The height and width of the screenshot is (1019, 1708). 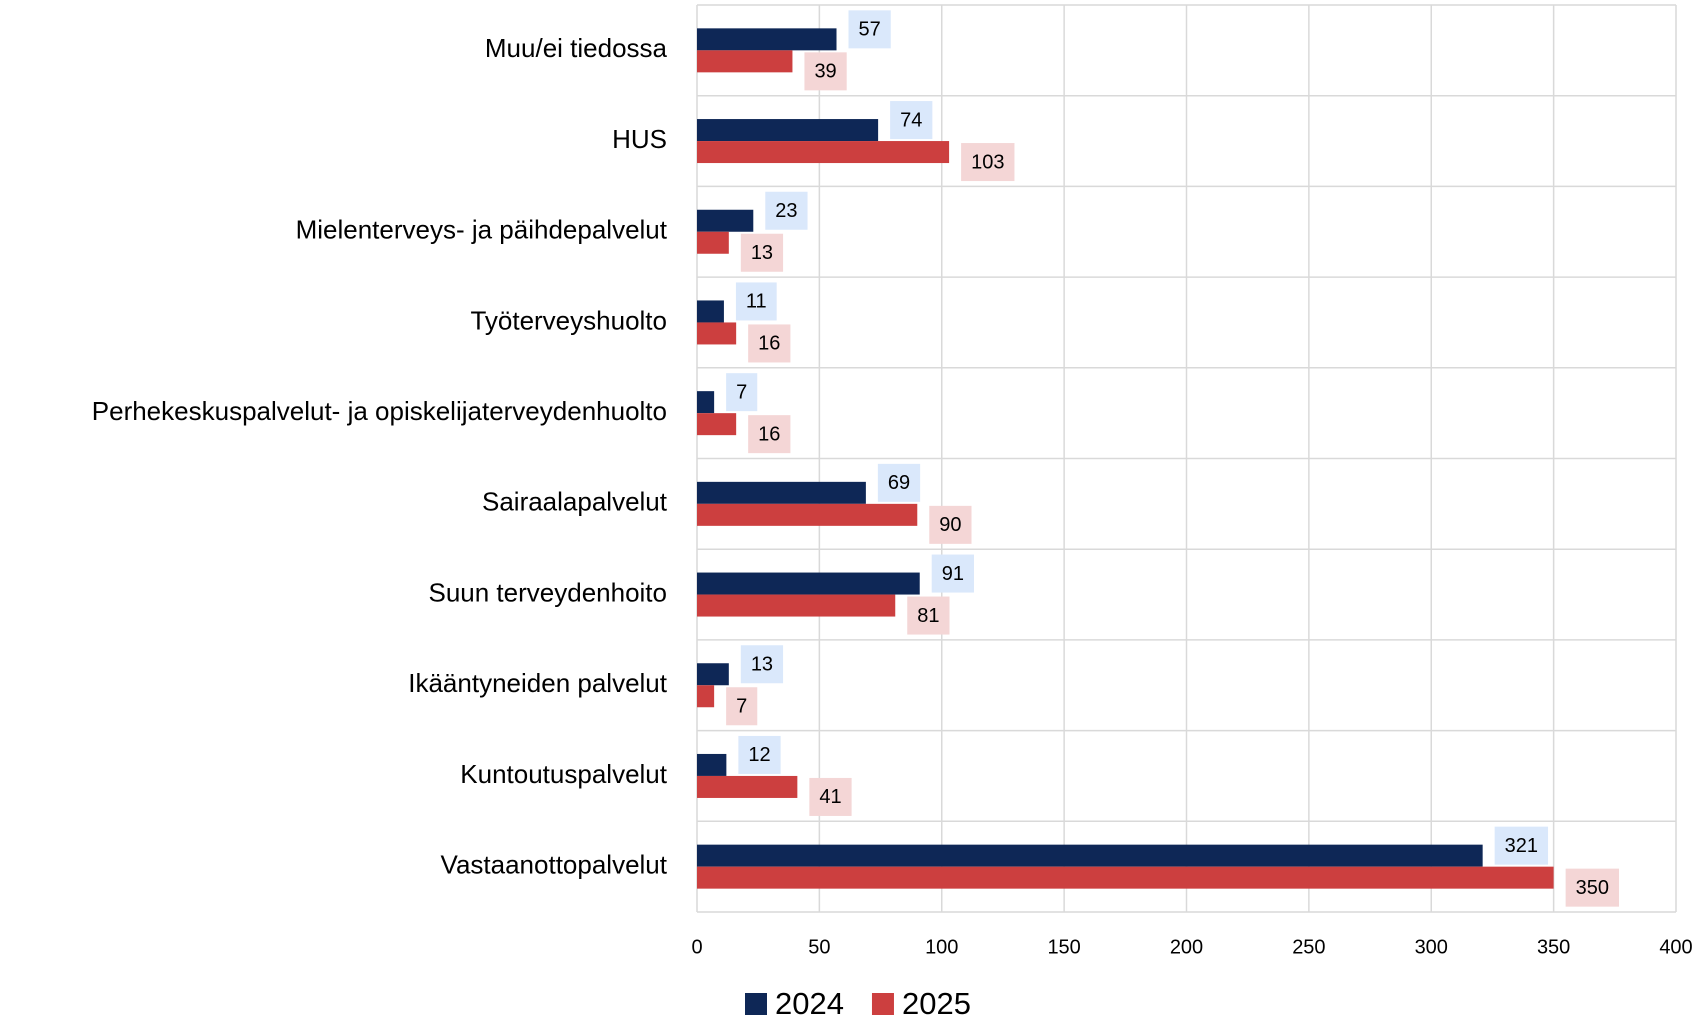 What do you see at coordinates (554, 865) in the screenshot?
I see `y-tick-label: Vastaanottopalvelut` at bounding box center [554, 865].